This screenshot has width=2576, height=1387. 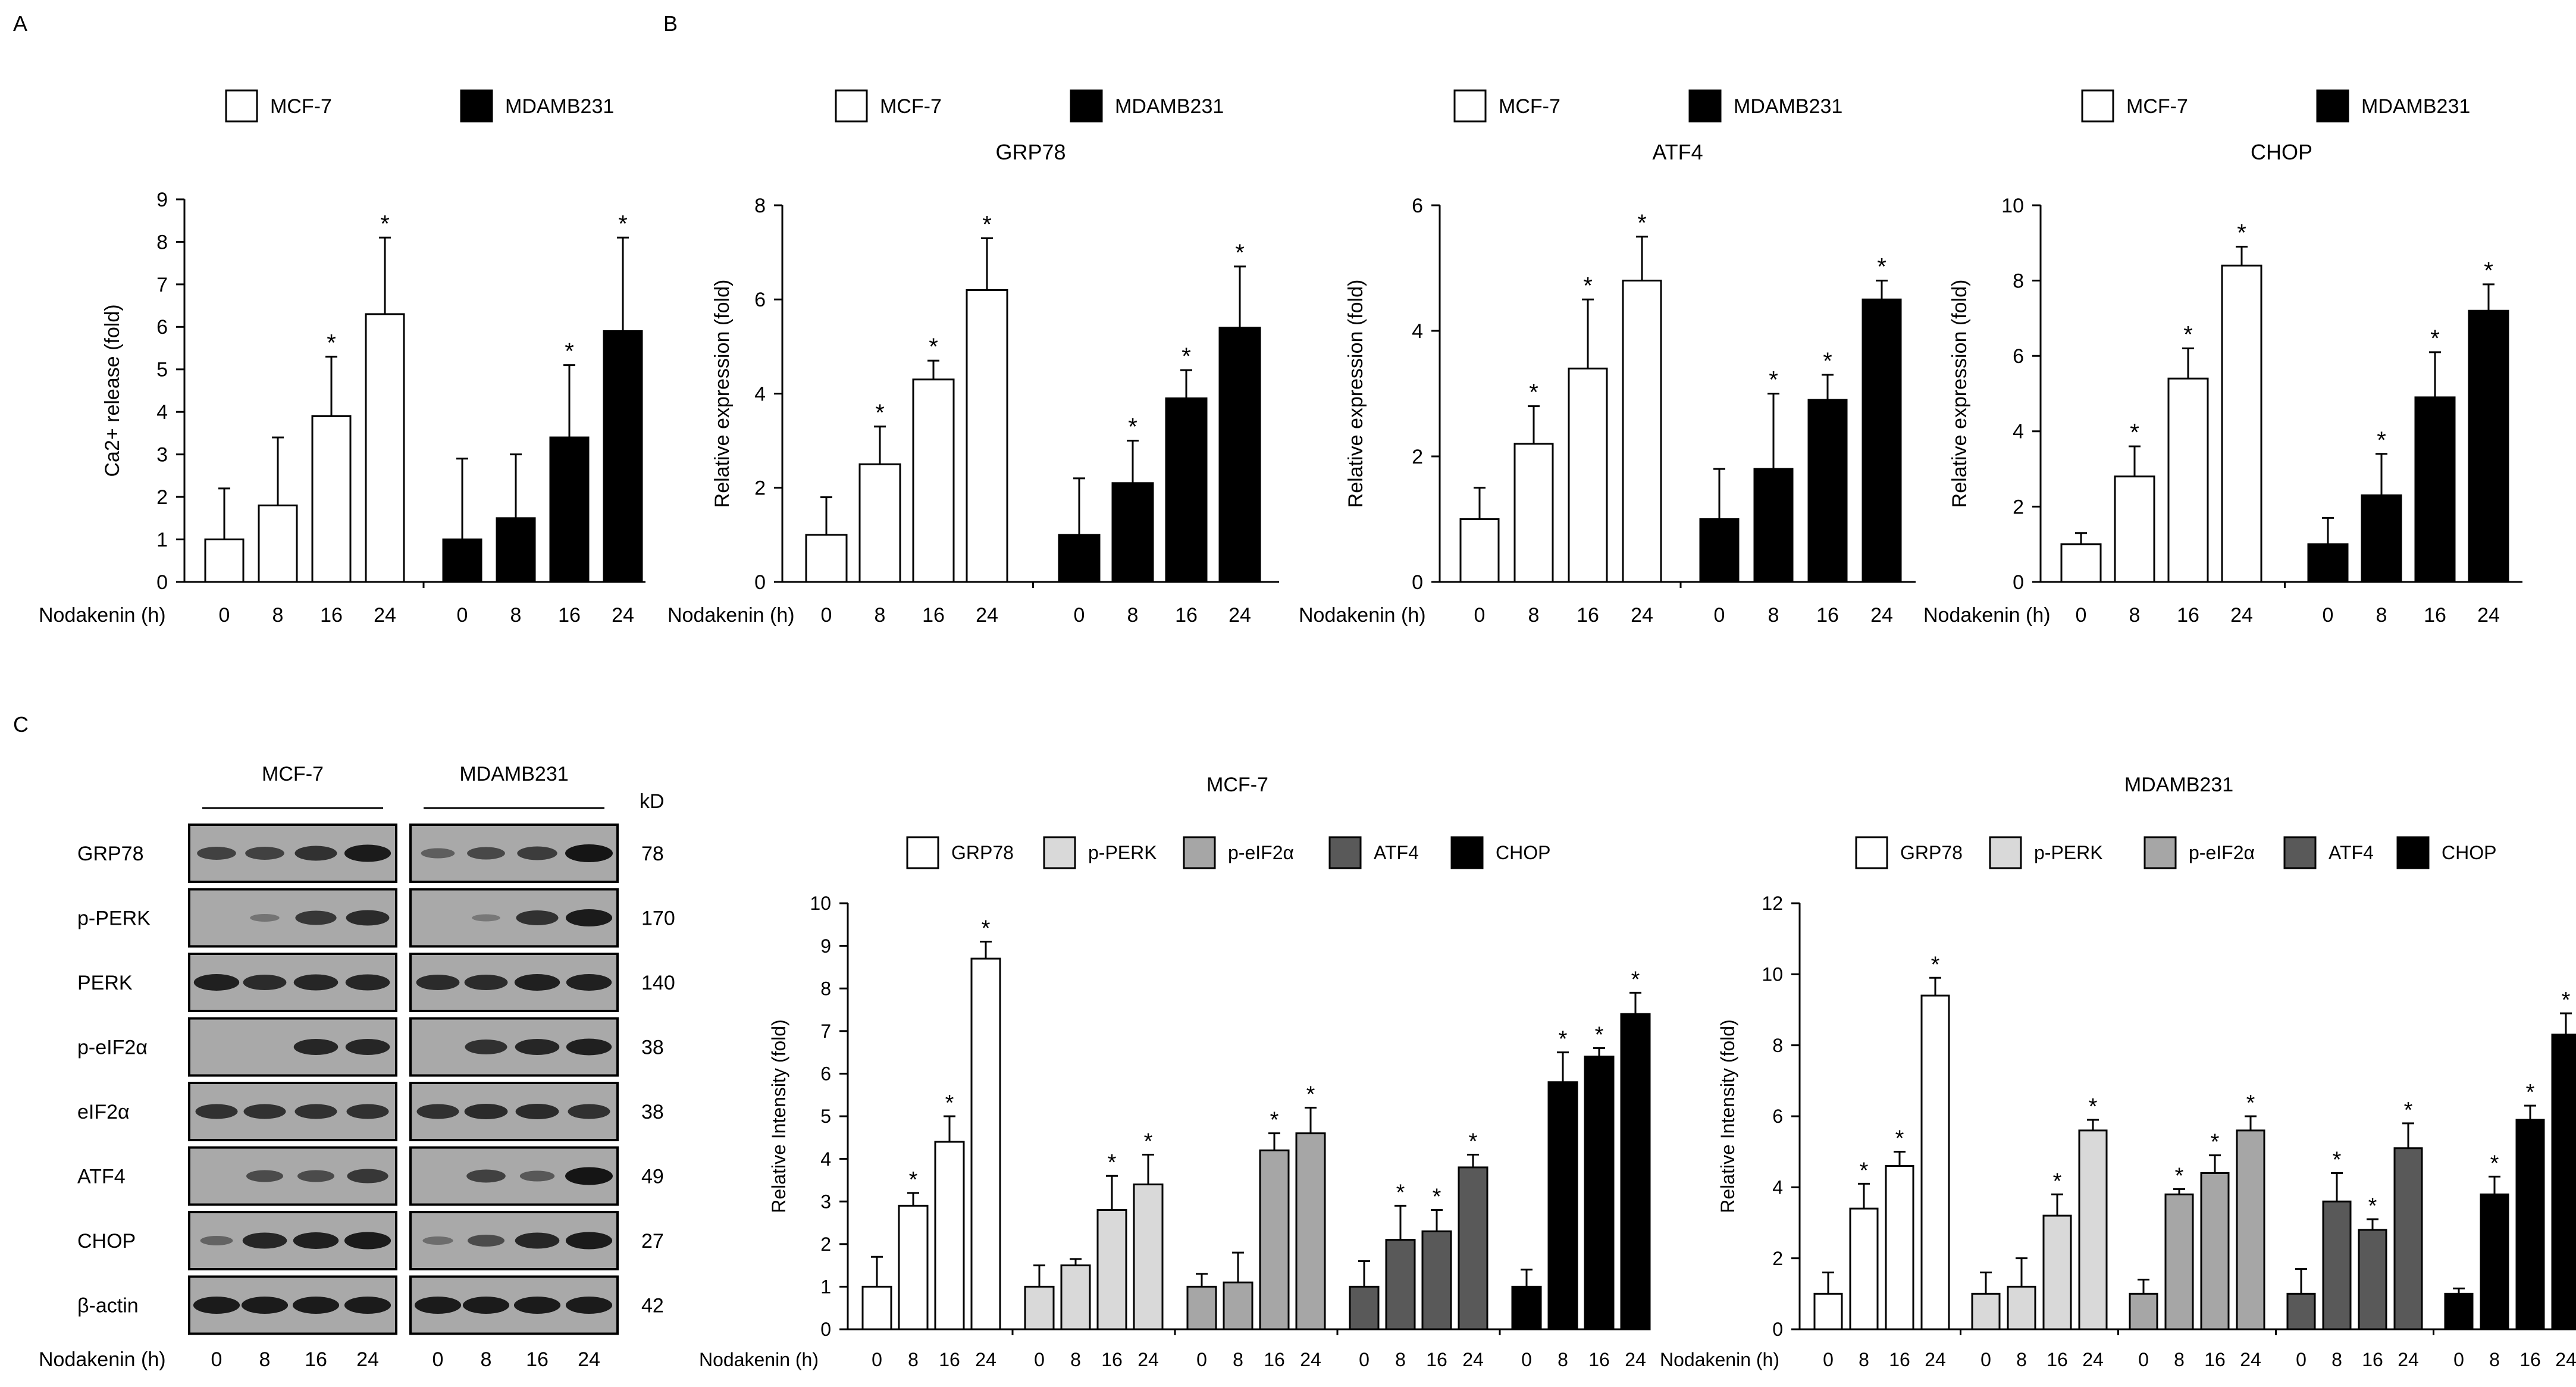 I want to click on chart-title: MDAMB231, so click(x=2179, y=785).